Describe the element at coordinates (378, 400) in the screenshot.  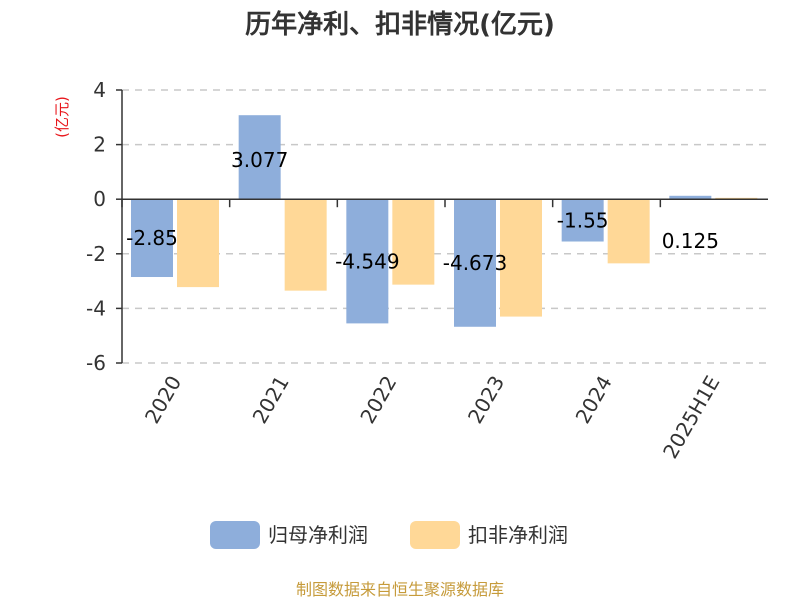
I see `x-tick-label: 2022` at that location.